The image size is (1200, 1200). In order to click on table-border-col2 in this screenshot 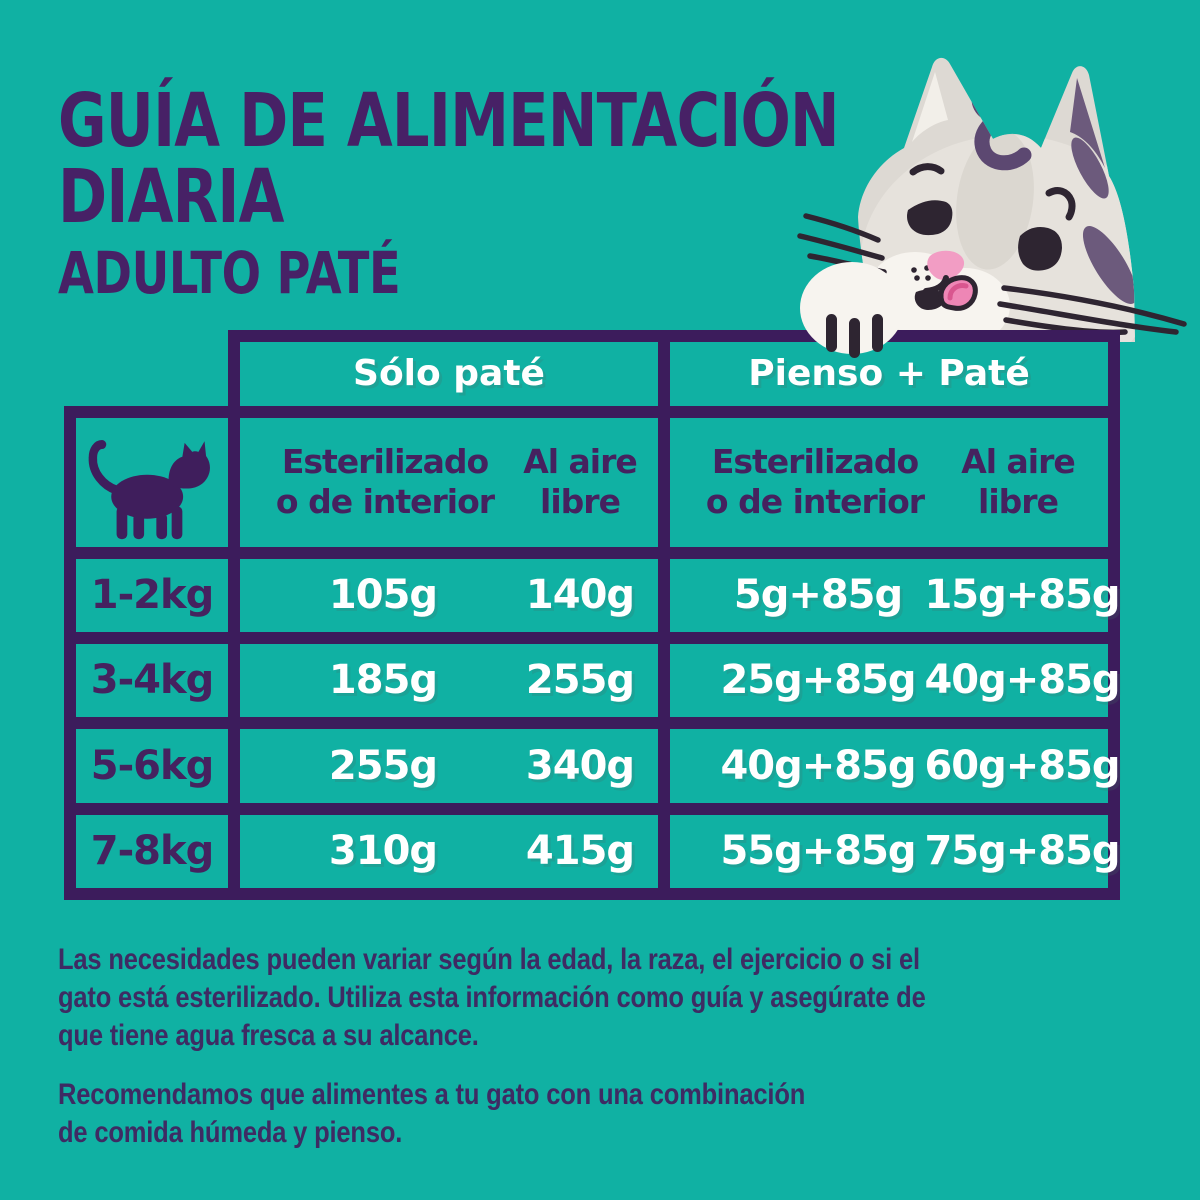, I will do `click(664, 615)`.